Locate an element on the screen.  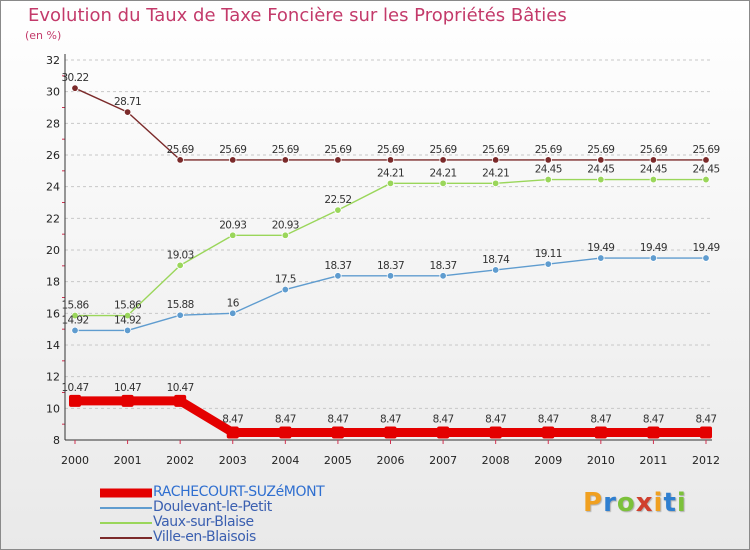
data-label: 19.11 is located at coordinates (548, 254).